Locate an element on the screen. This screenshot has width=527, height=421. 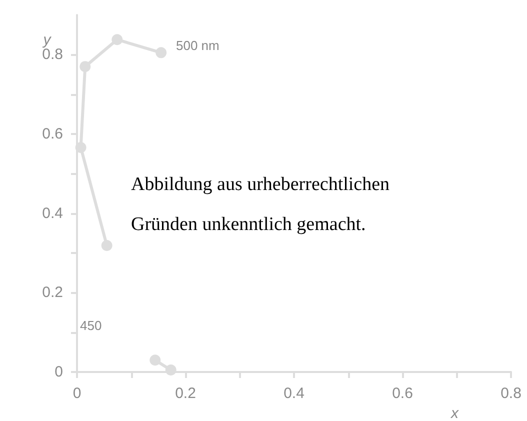
x-tick-label: 0.6 is located at coordinates (402, 393).